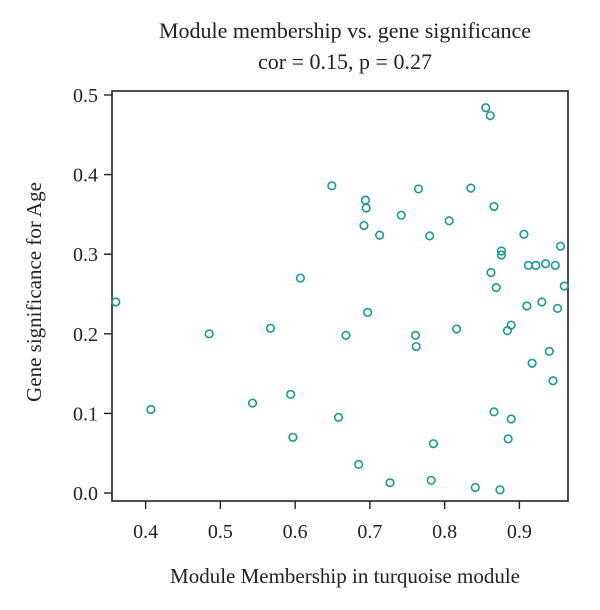 This screenshot has height=610, width=600. Describe the element at coordinates (444, 532) in the screenshot. I see `x-tick-label: 0.8` at that location.